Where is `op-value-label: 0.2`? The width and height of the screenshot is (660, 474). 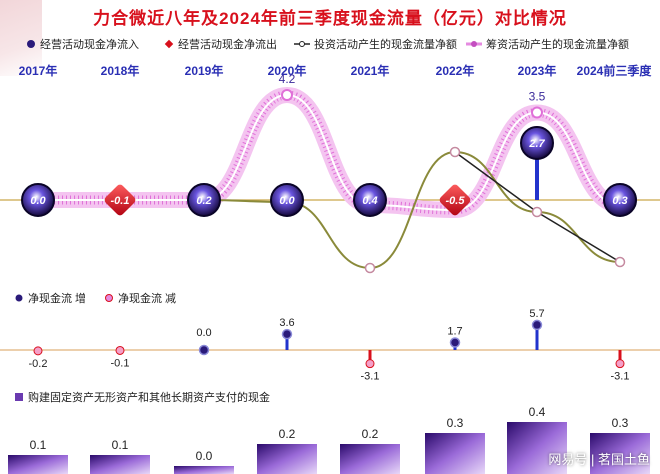
op-value-label: 0.2 is located at coordinates (203, 201).